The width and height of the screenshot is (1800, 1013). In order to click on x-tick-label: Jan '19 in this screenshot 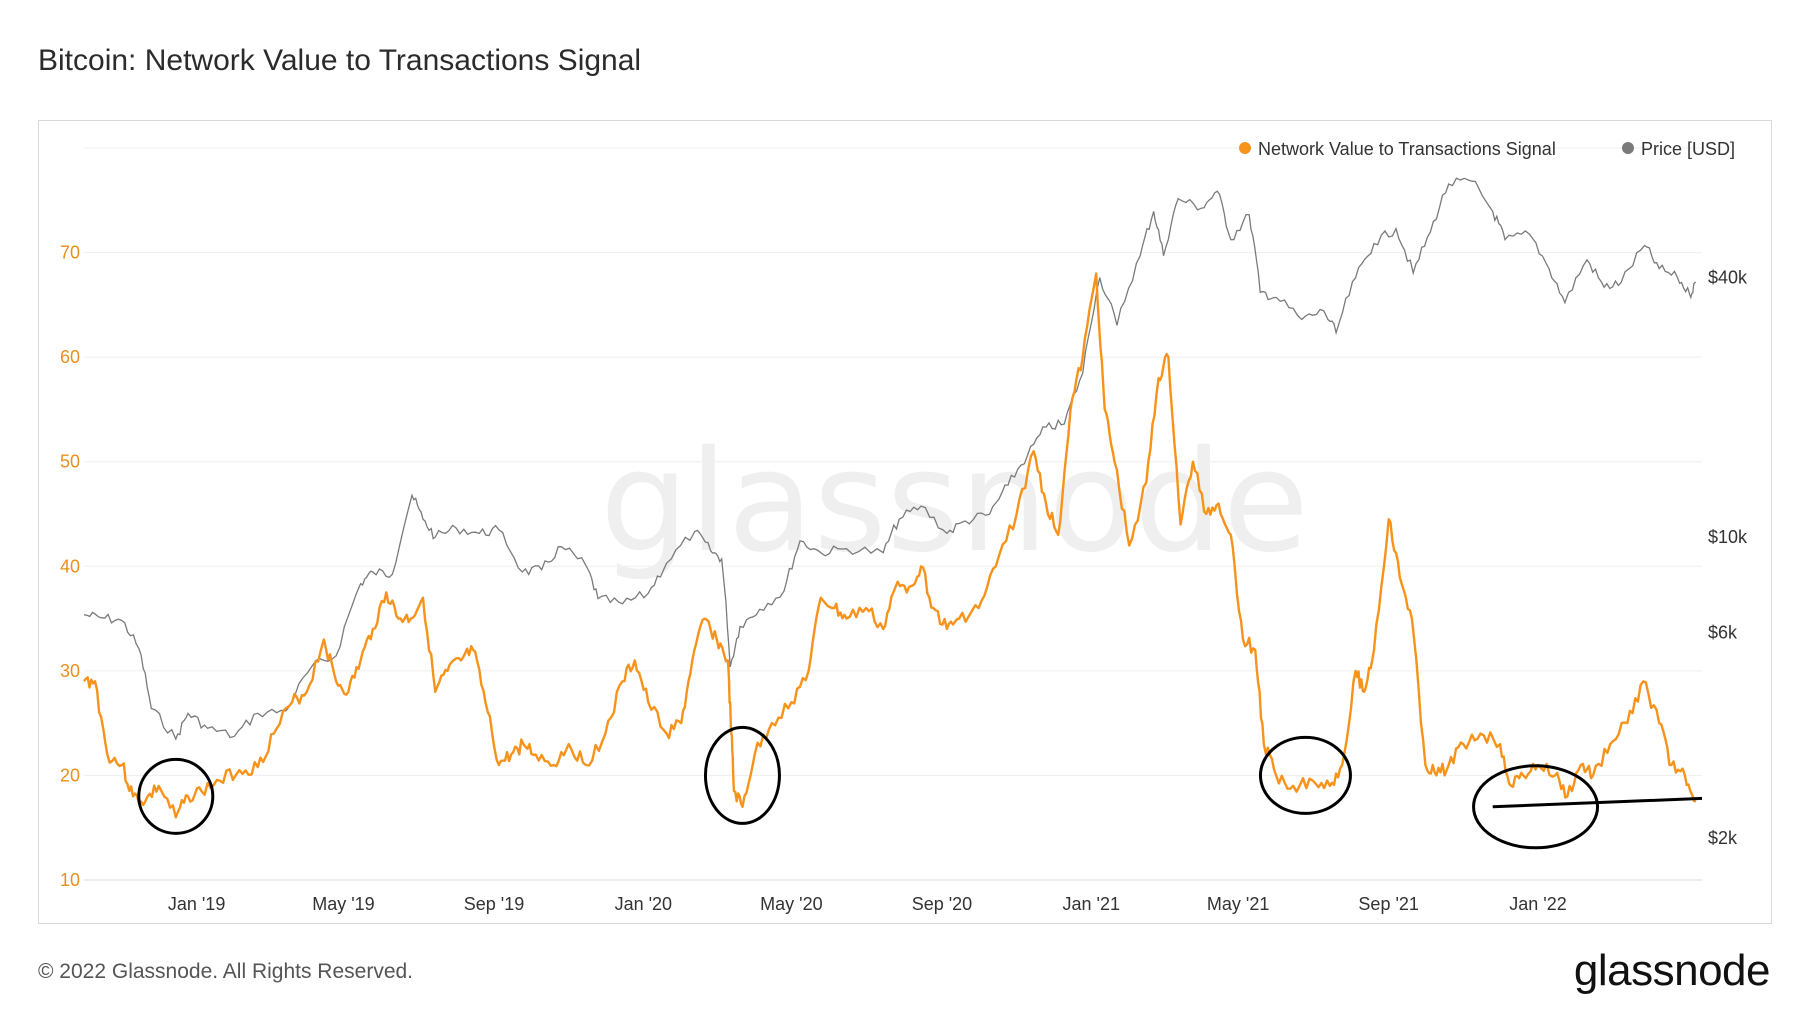, I will do `click(196, 904)`.